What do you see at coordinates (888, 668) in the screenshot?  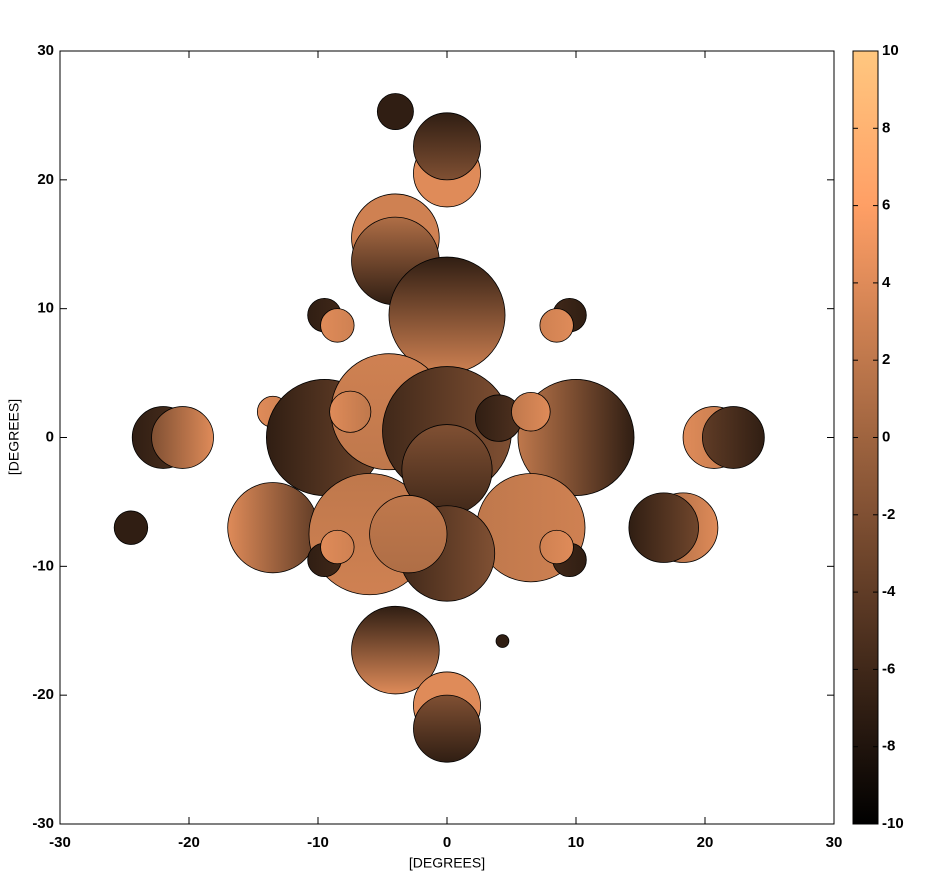 I see `colorbar-tick-label: -6` at bounding box center [888, 668].